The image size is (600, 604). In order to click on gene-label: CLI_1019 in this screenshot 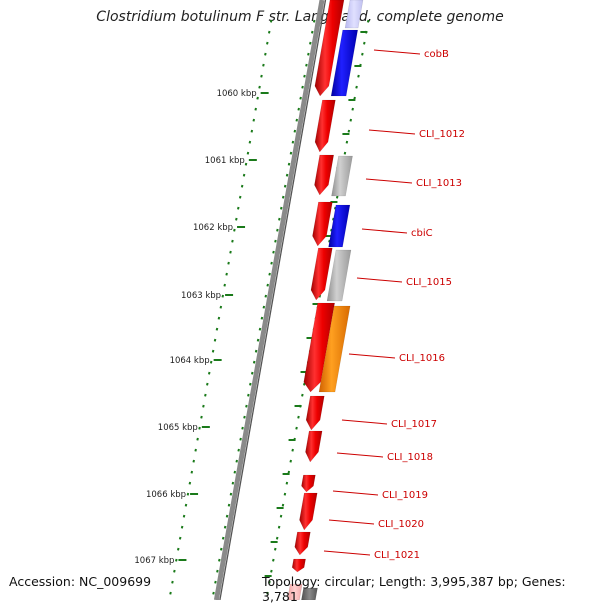, I will do `click(405, 495)`.